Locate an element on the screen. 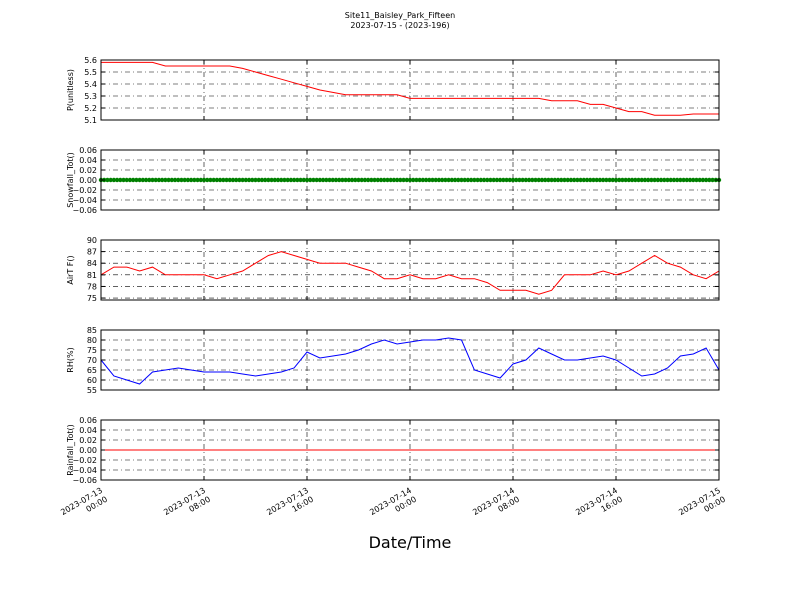 This screenshot has height=600, width=800. y-axis-label: Rainfall_Tot() is located at coordinates (70, 450).